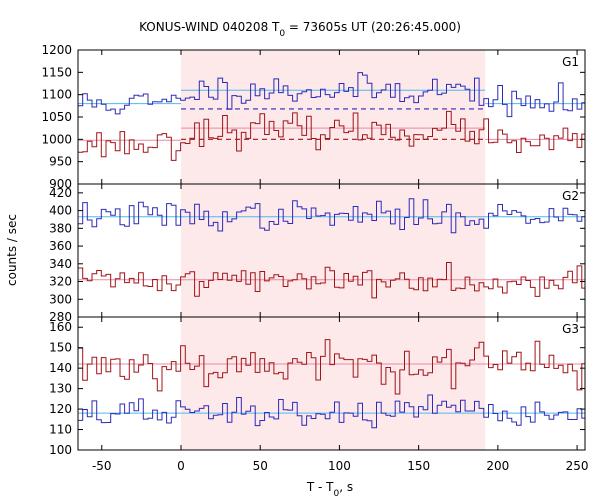 This screenshot has height=500, width=600. Describe the element at coordinates (56, 95) in the screenshot. I see `y-tick-label-g1: 1100` at that location.